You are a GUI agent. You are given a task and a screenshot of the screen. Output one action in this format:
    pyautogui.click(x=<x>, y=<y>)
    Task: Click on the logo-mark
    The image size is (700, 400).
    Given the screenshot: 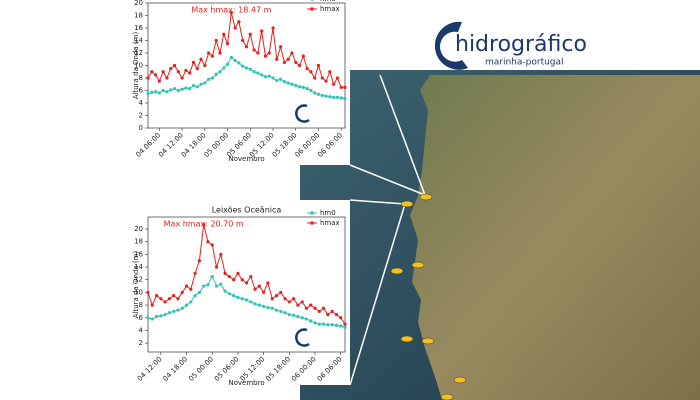 What is the action you would take?
    pyautogui.click(x=451, y=45)
    